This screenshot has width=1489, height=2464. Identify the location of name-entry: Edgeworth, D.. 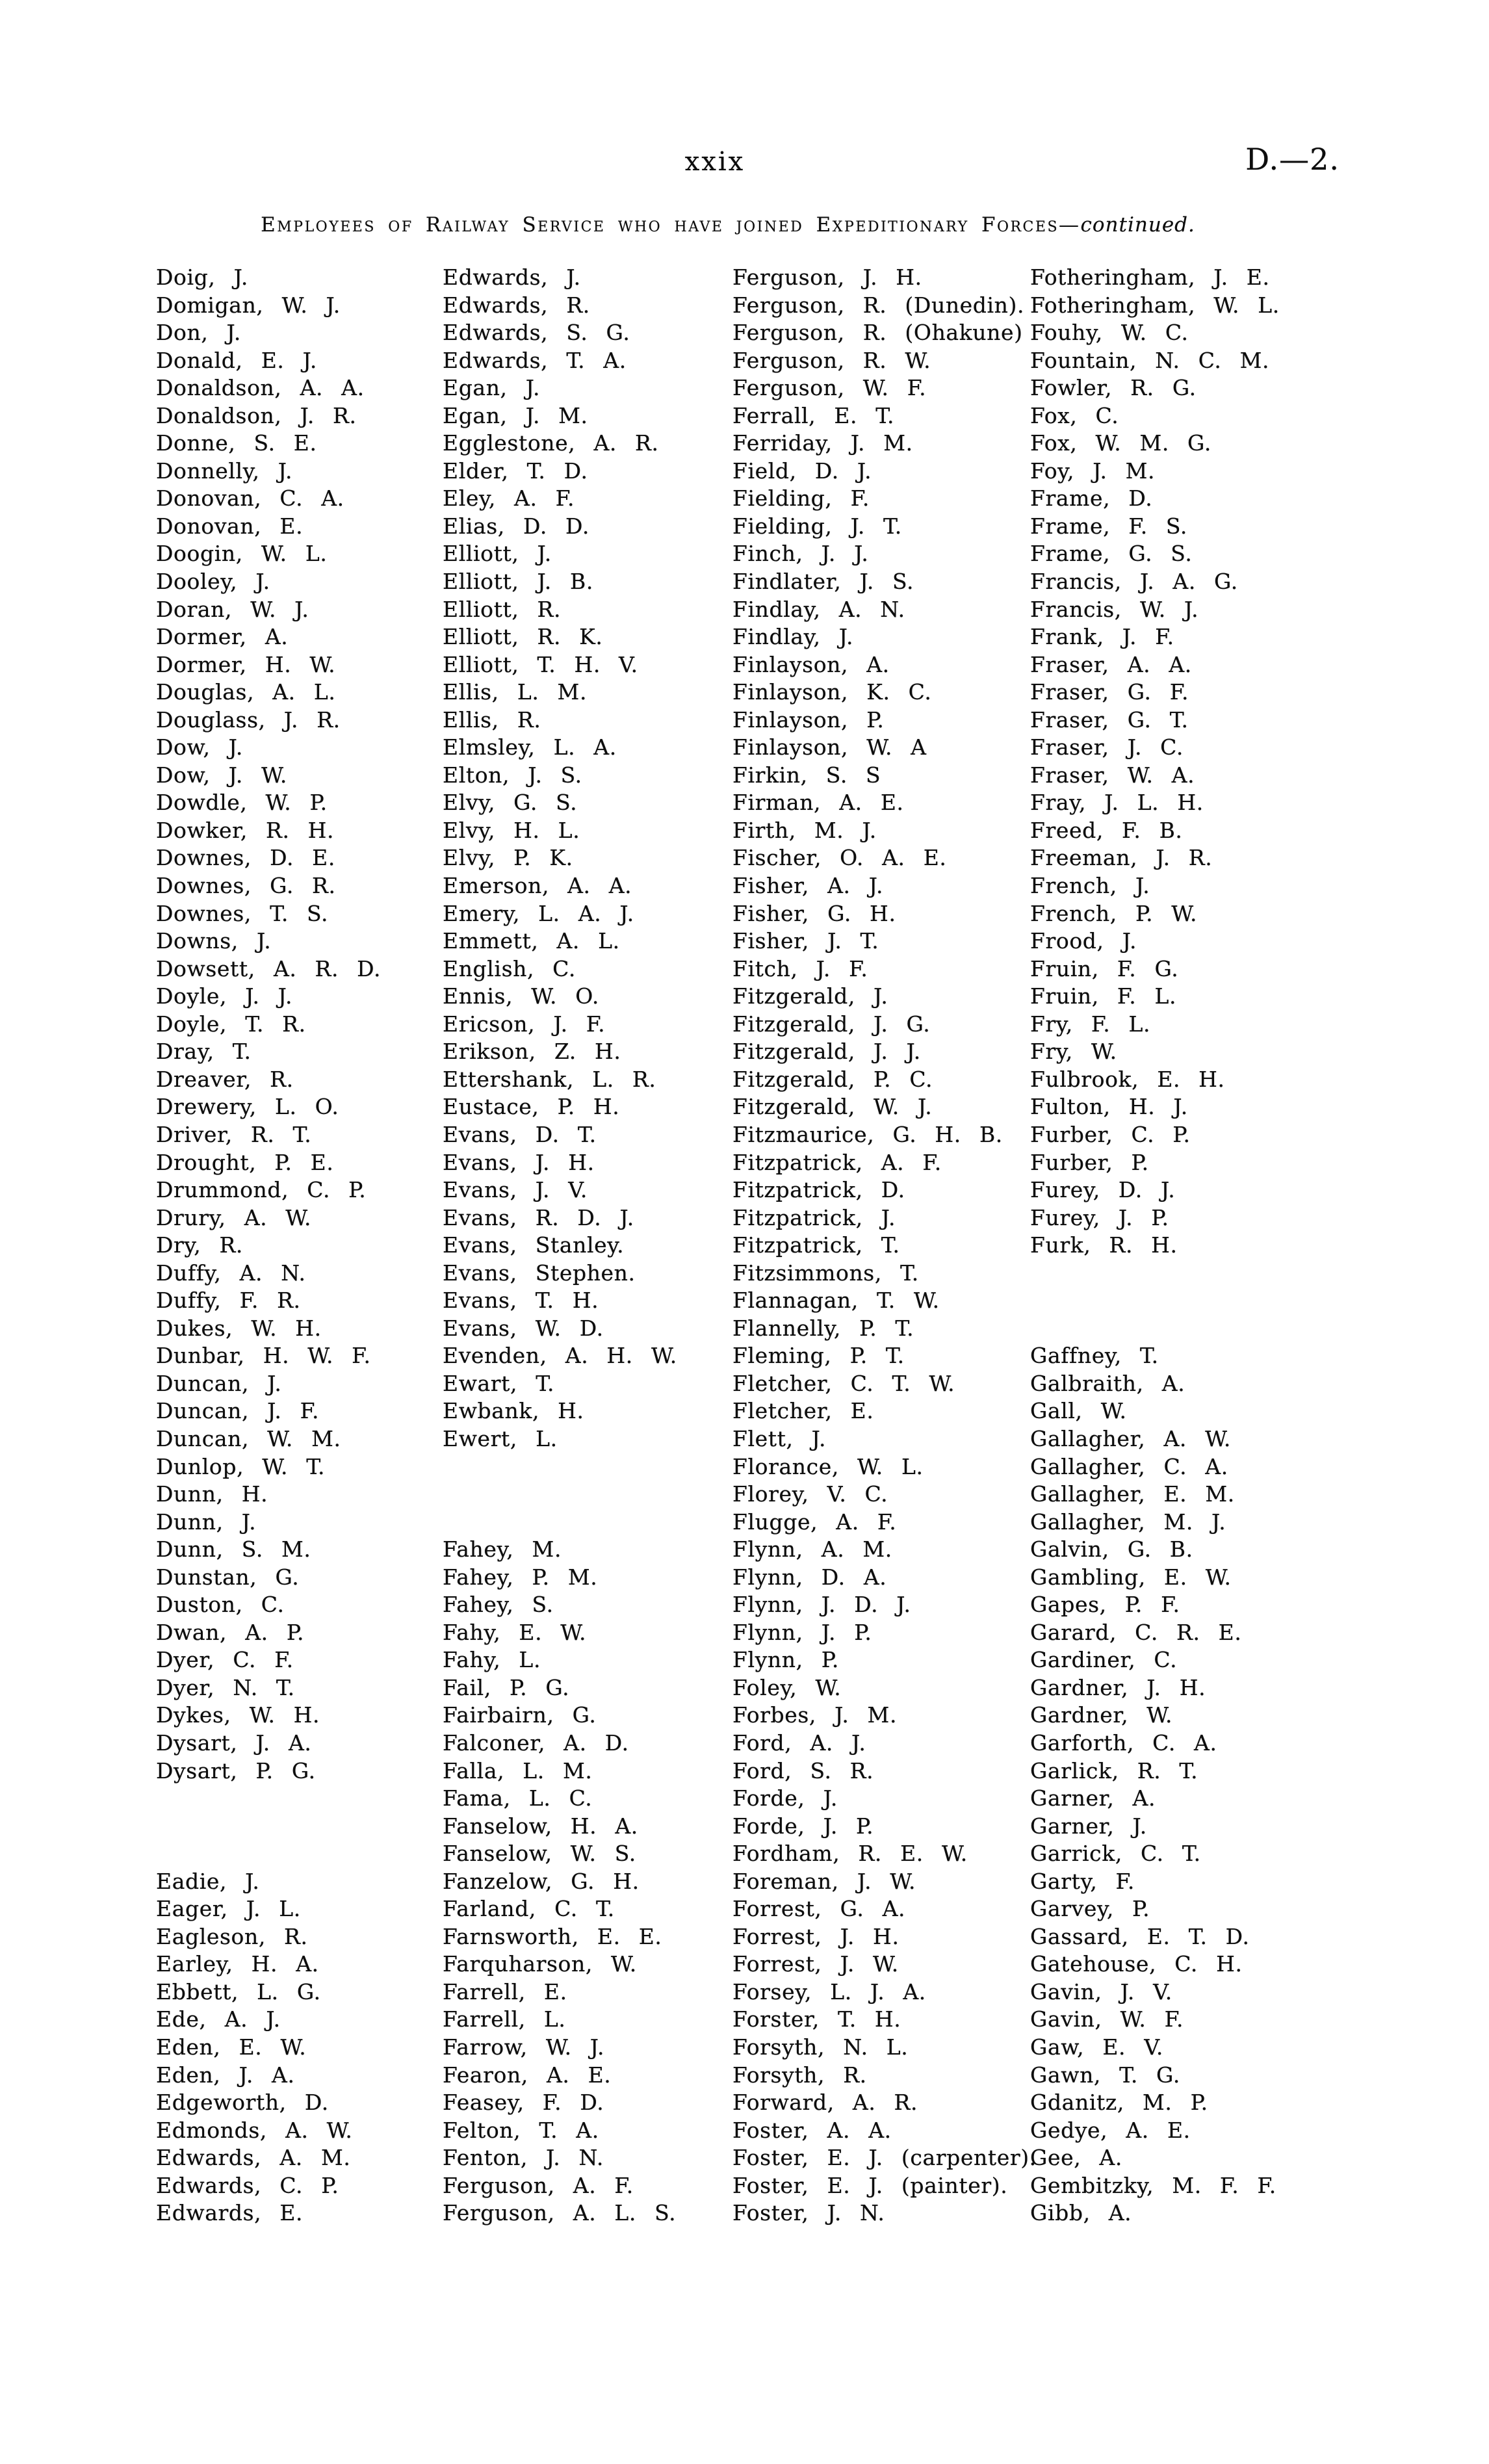
(242, 2103).